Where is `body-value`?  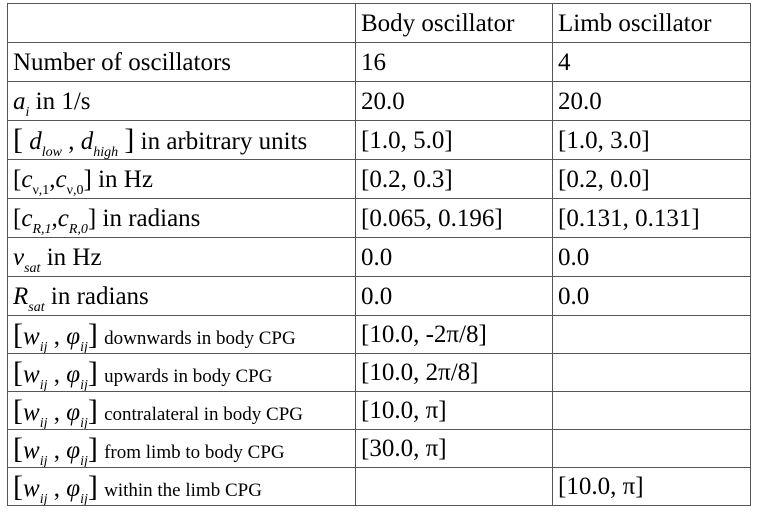
body-value is located at coordinates (454, 486).